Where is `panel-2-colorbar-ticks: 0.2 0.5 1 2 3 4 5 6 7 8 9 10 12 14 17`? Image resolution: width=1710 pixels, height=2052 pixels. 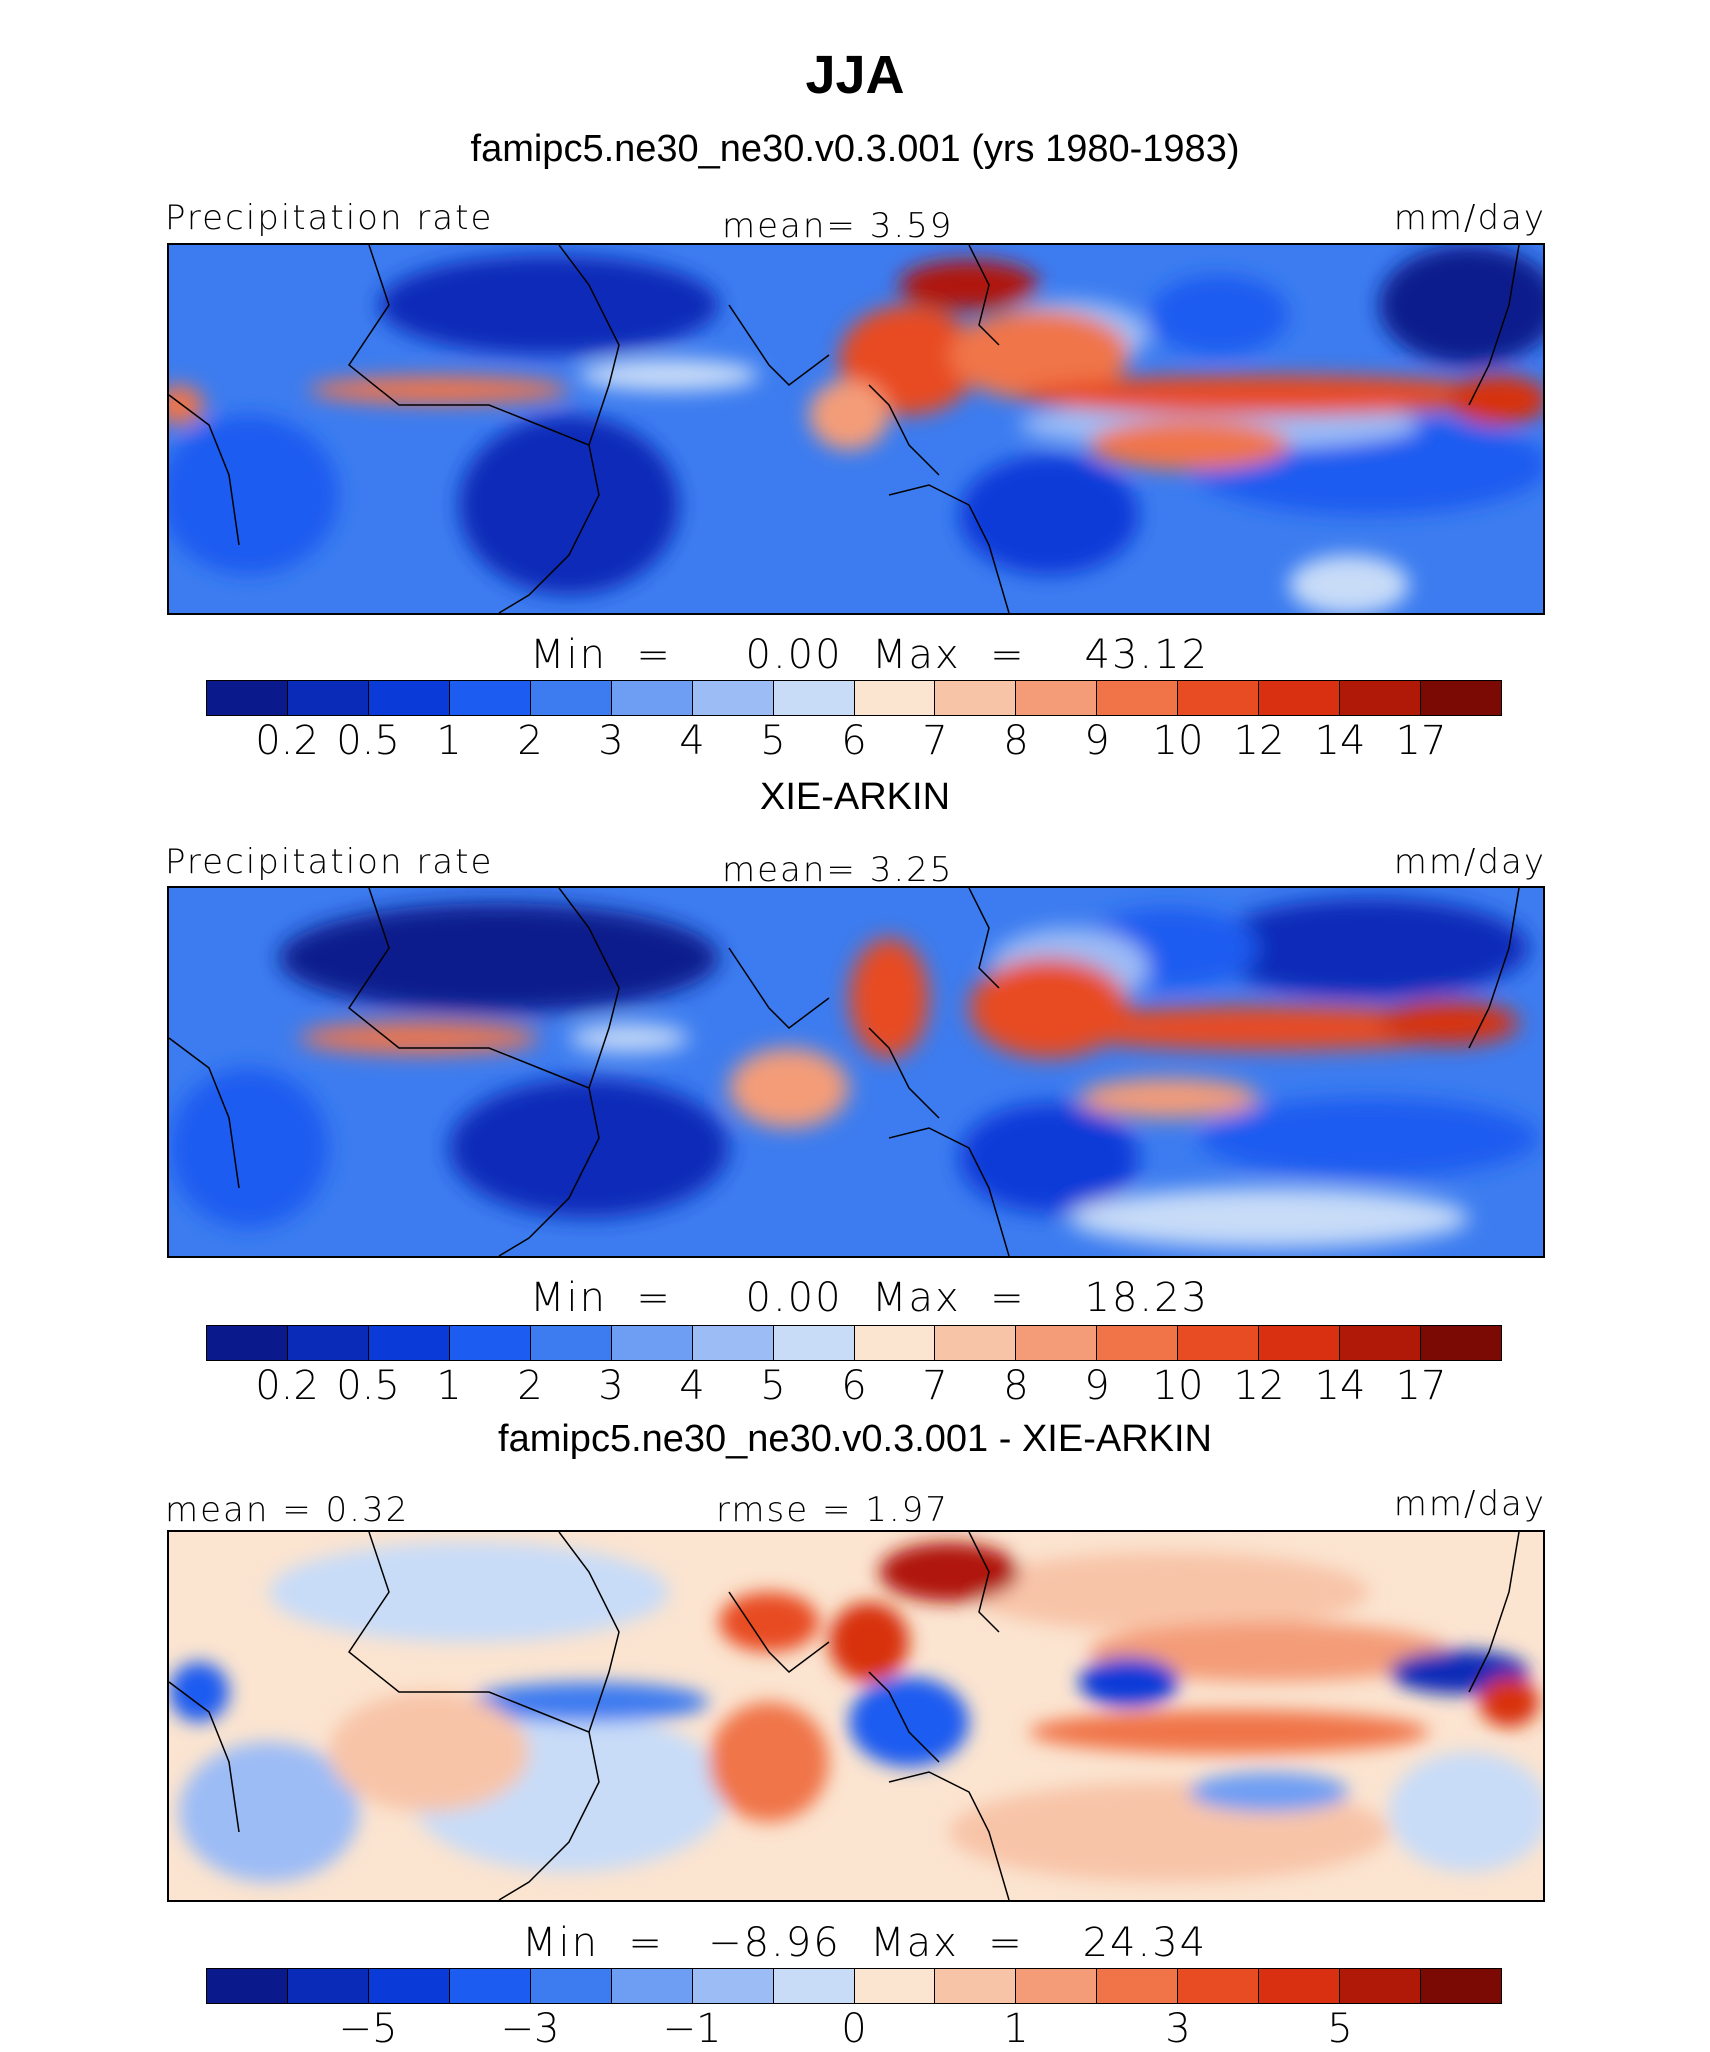 panel-2-colorbar-ticks: 0.2 0.5 1 2 3 4 5 6 7 8 9 10 12 14 17 is located at coordinates (854, 1386).